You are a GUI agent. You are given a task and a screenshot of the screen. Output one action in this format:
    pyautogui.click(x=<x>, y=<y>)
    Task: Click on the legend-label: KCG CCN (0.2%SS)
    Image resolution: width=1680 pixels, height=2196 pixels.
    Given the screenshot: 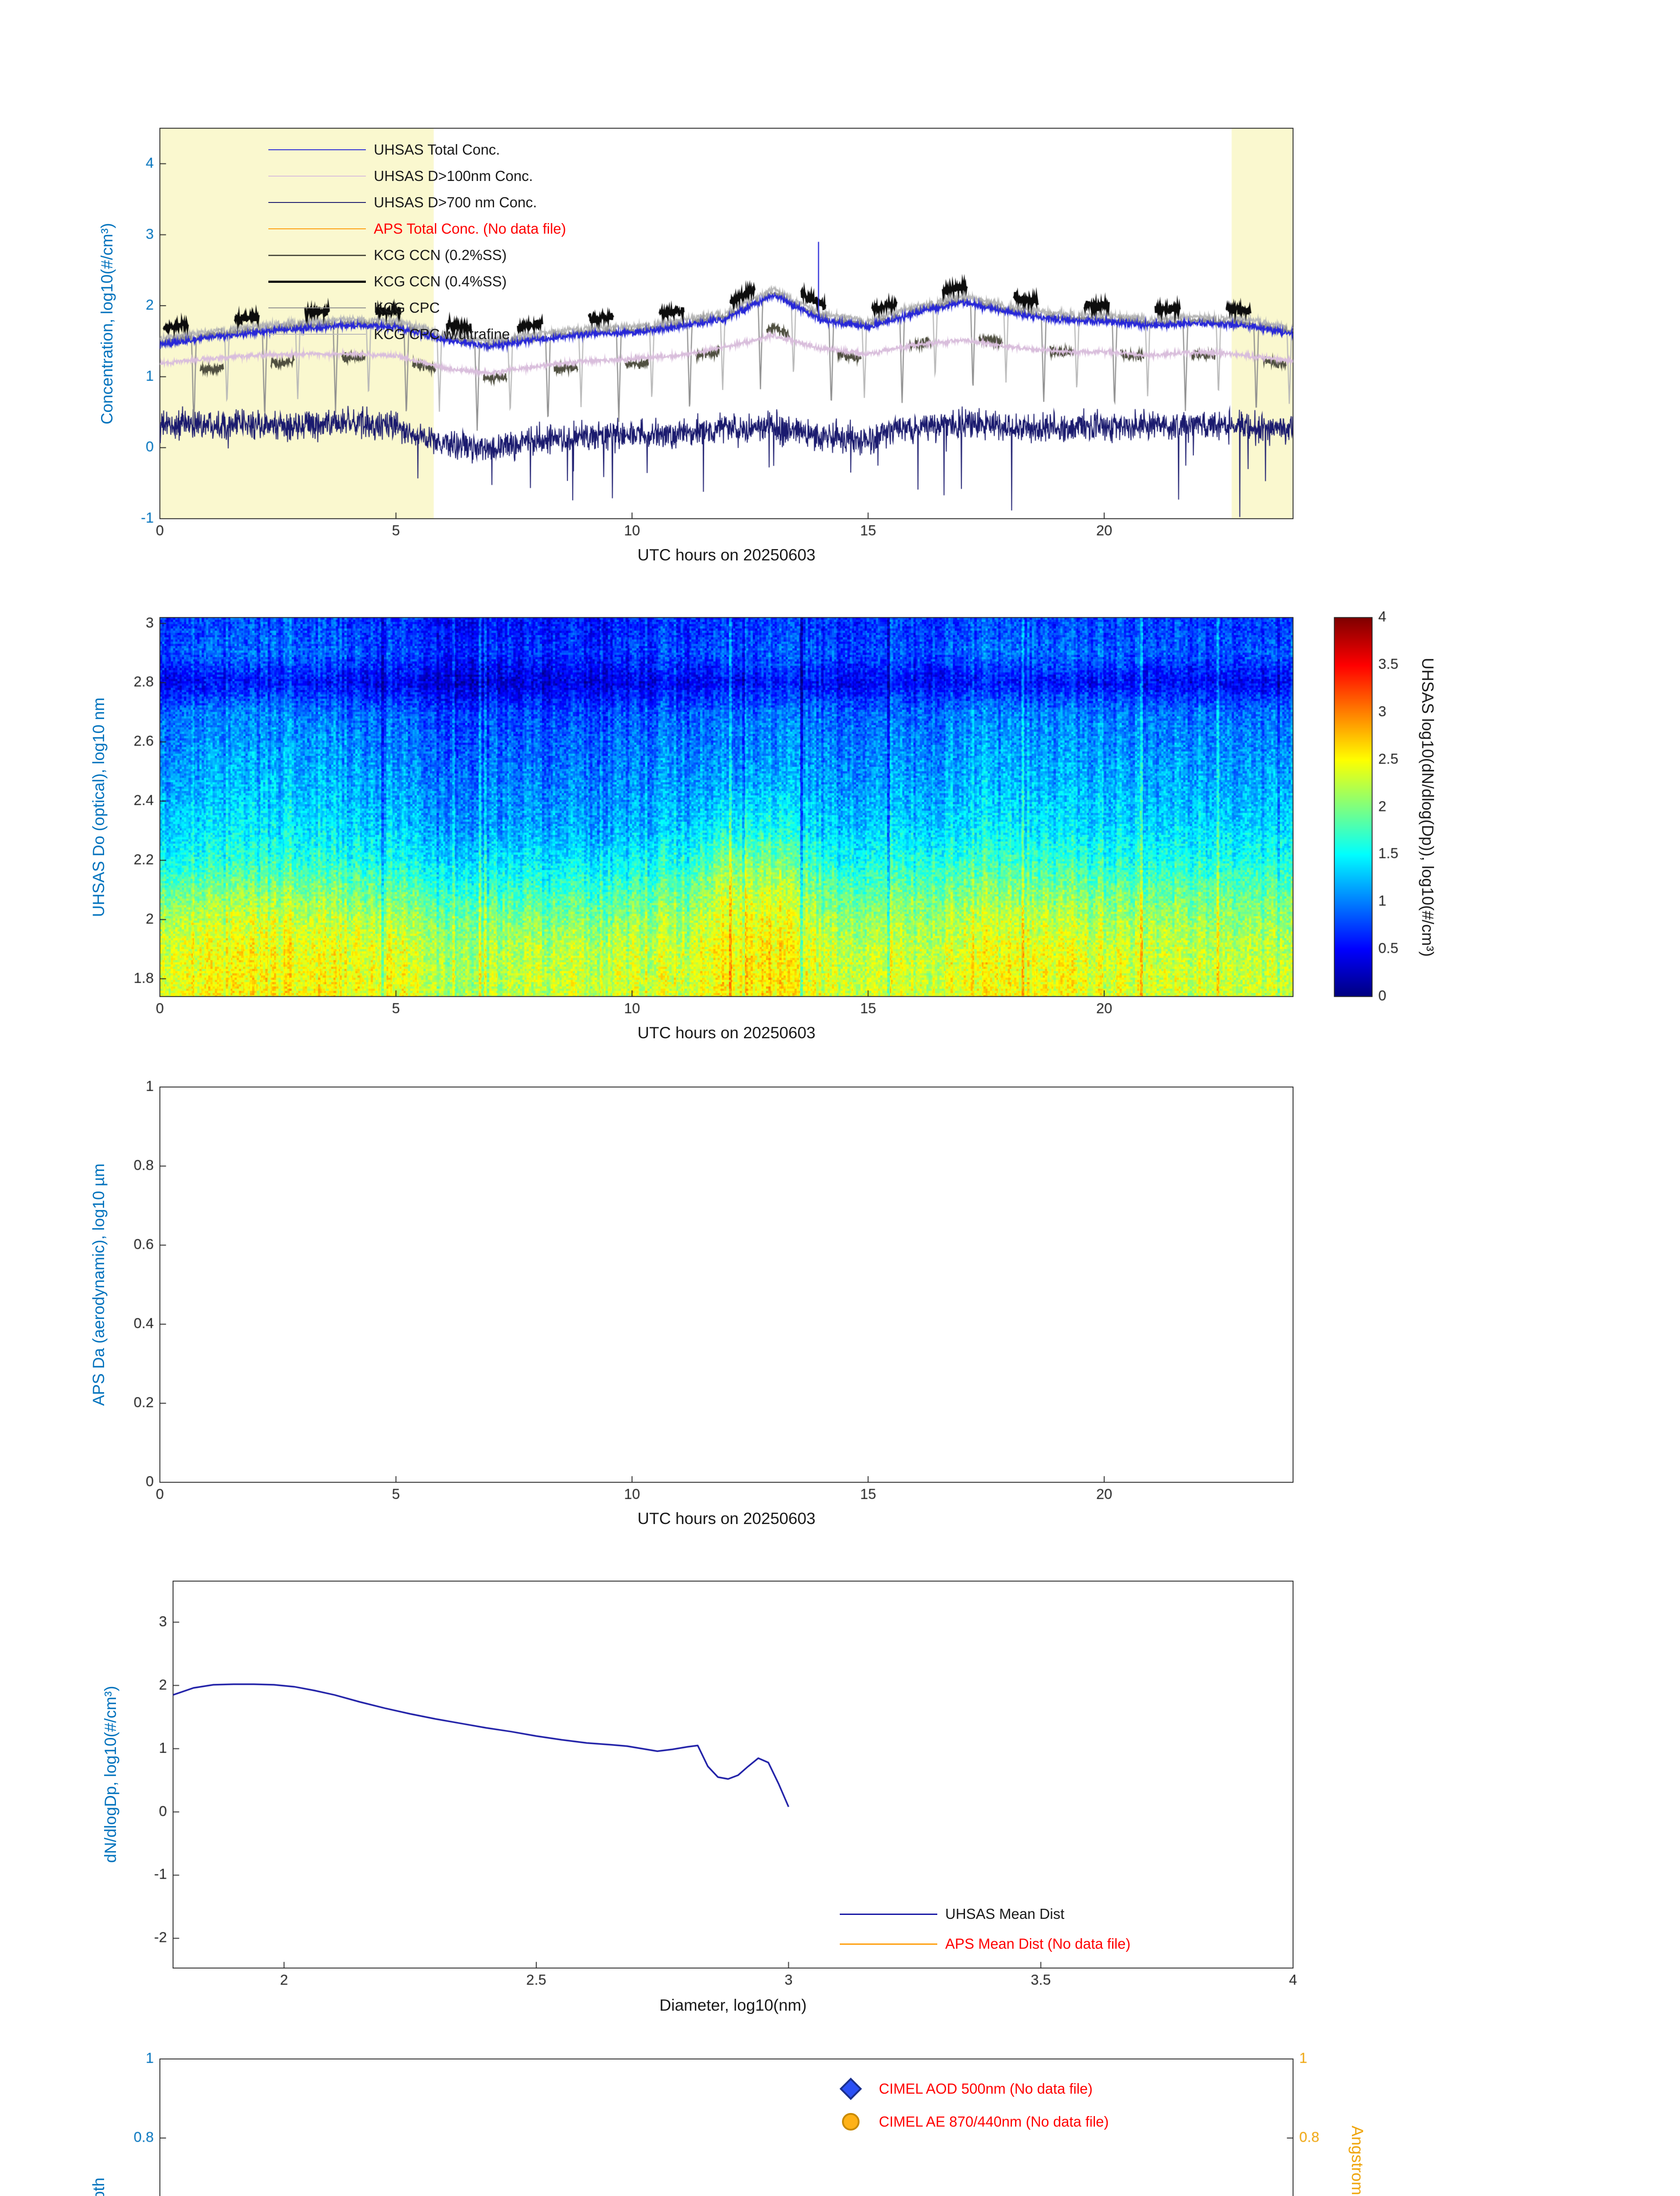 What is the action you would take?
    pyautogui.click(x=441, y=255)
    